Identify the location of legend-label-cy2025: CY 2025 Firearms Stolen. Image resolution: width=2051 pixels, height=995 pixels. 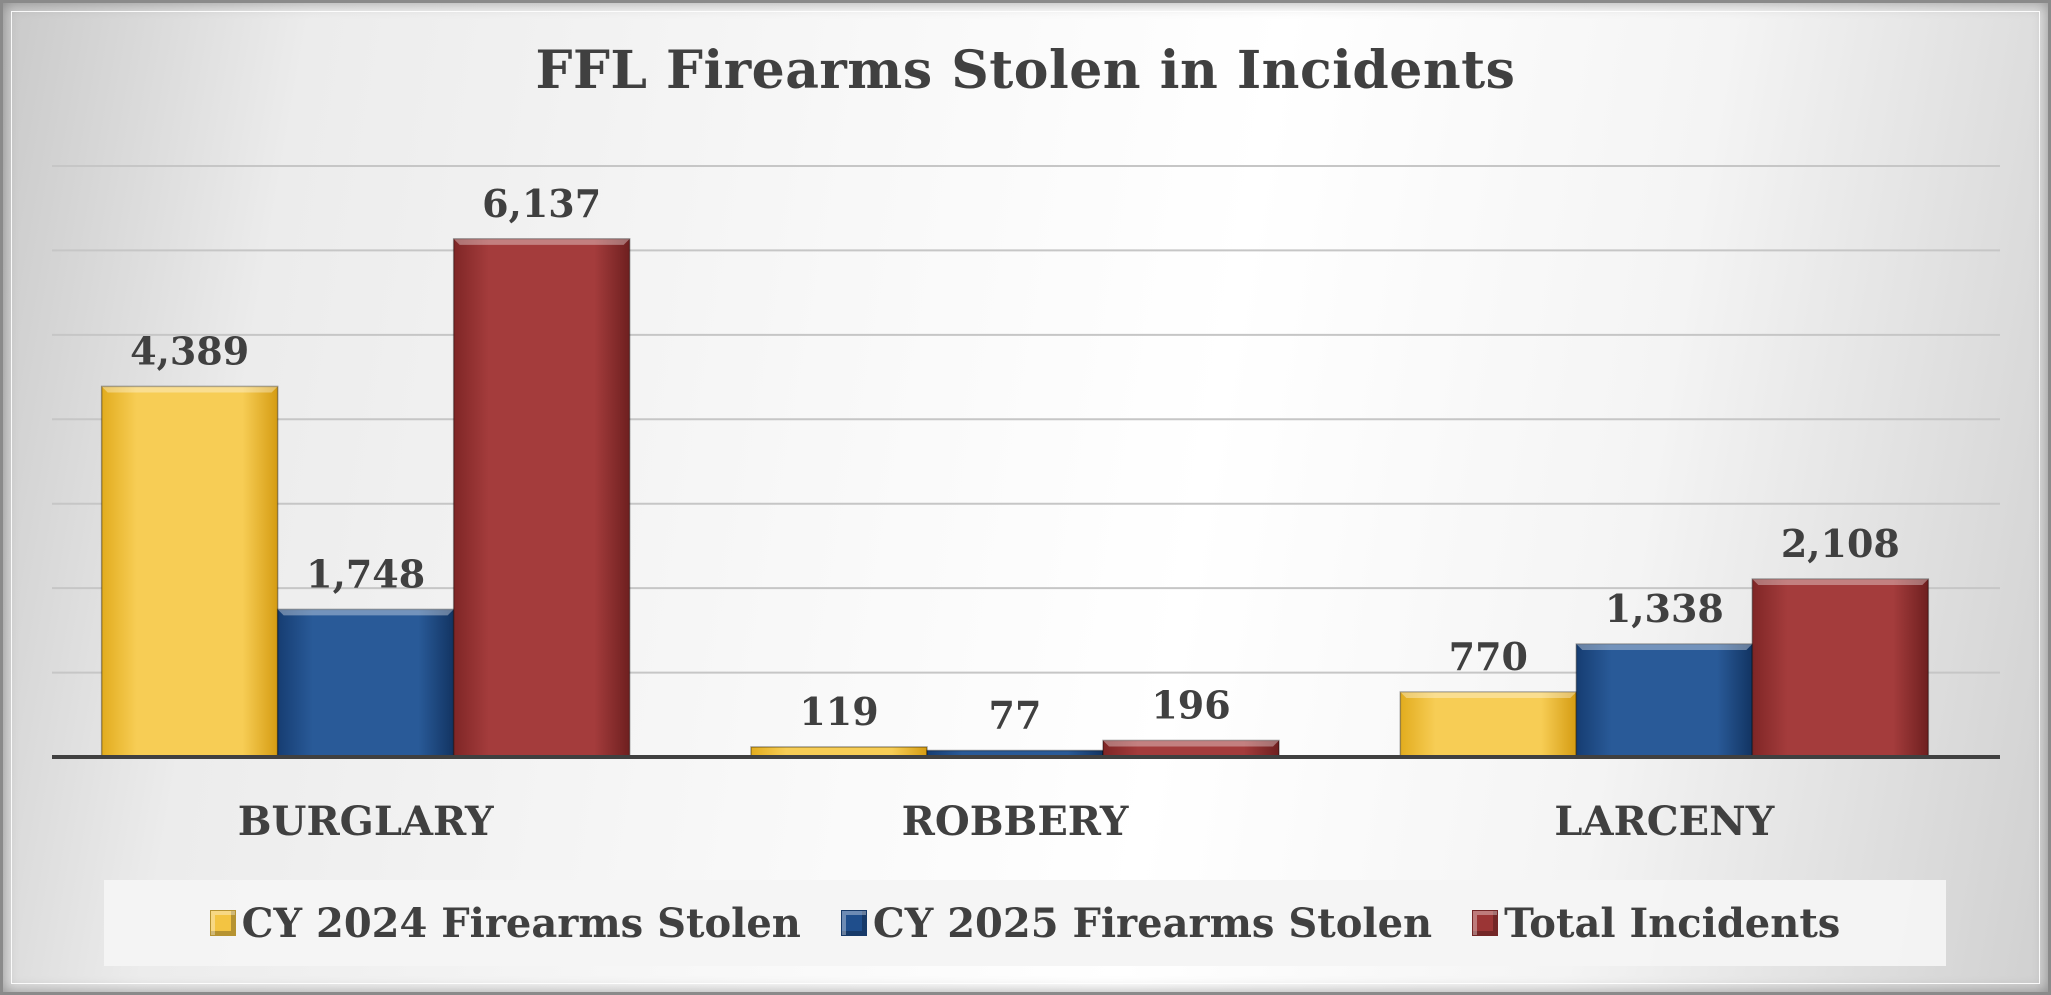
(1152, 923).